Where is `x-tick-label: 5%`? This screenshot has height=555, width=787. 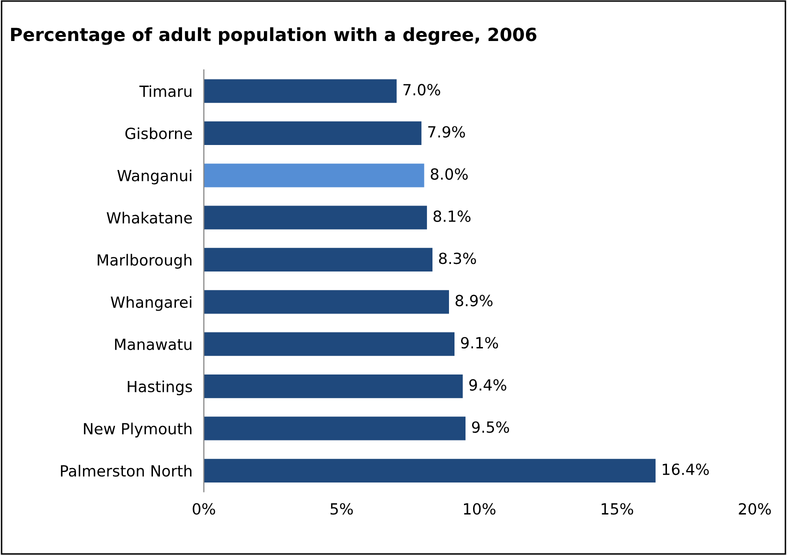
x-tick-label: 5% is located at coordinates (341, 509).